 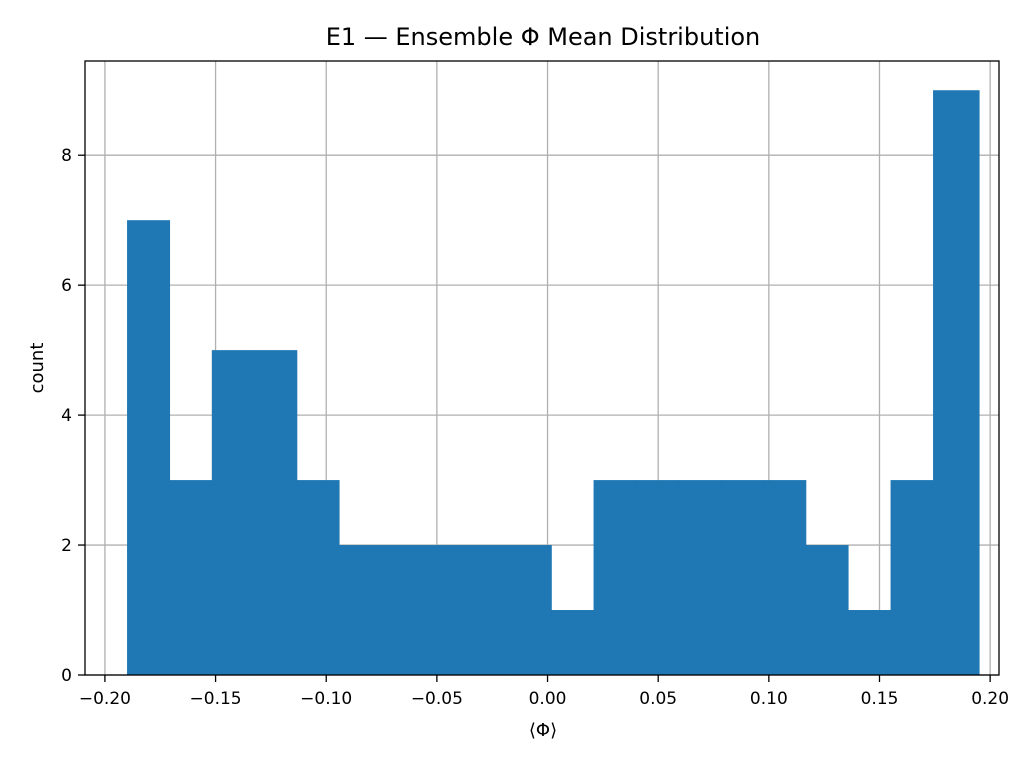 I want to click on x-tick-label: 0.05, so click(x=658, y=699).